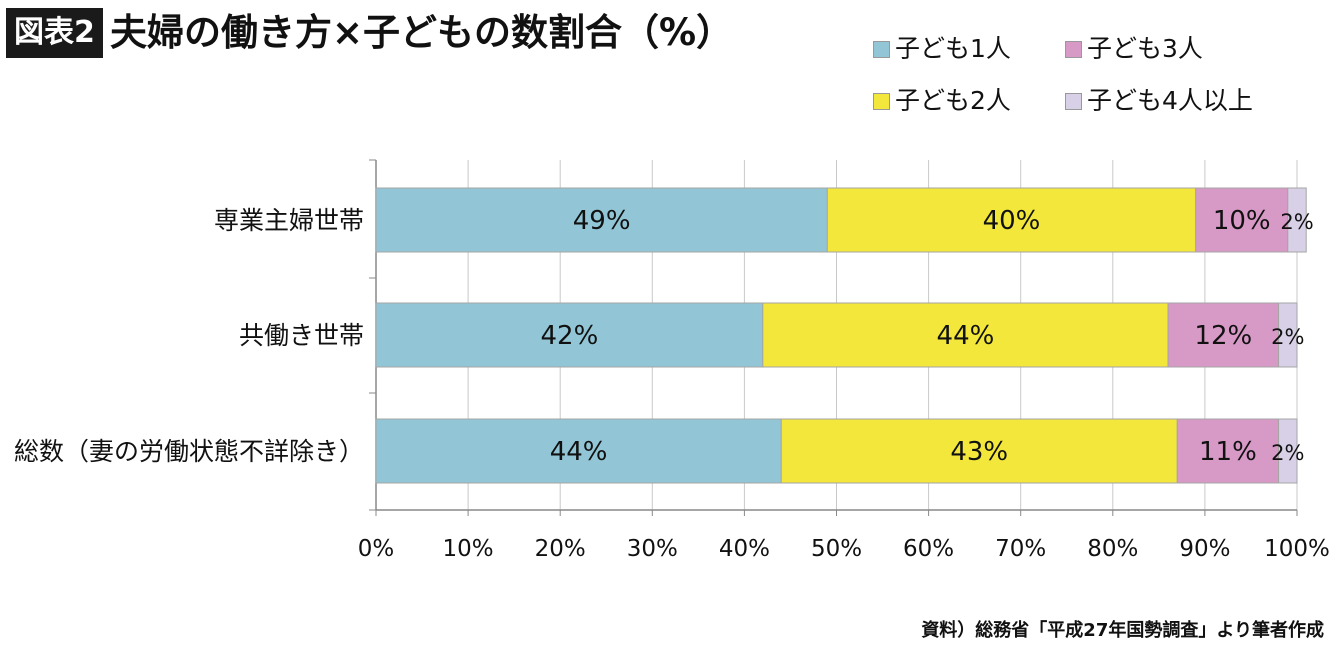 This screenshot has height=650, width=1340. Describe the element at coordinates (928, 549) in the screenshot. I see `x-tick-label: 60%` at that location.